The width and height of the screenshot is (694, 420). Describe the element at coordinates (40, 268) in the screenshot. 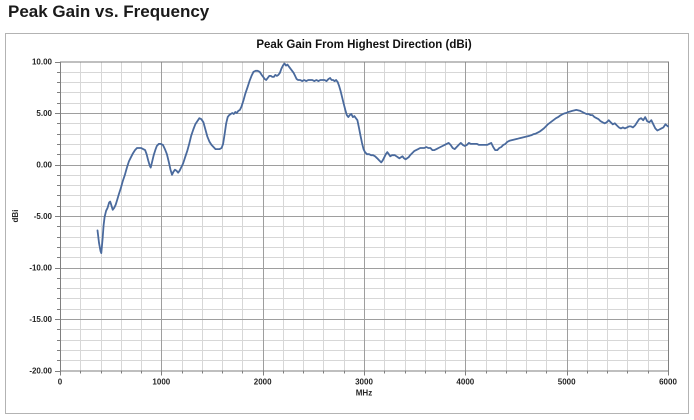

I see `y-tick-label: -10.00` at that location.